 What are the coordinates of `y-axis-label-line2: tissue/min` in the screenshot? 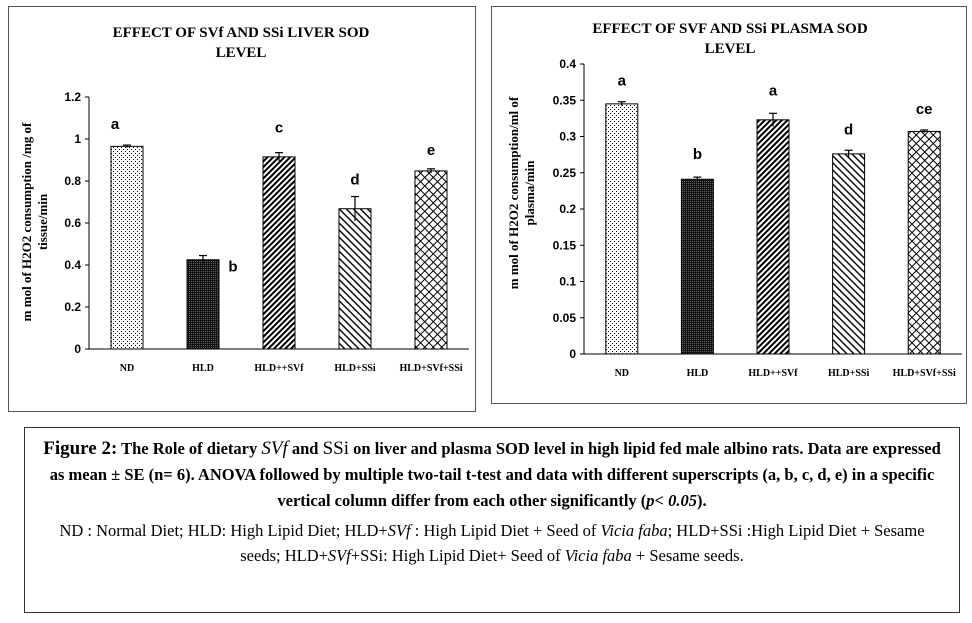 It's located at (42, 221).